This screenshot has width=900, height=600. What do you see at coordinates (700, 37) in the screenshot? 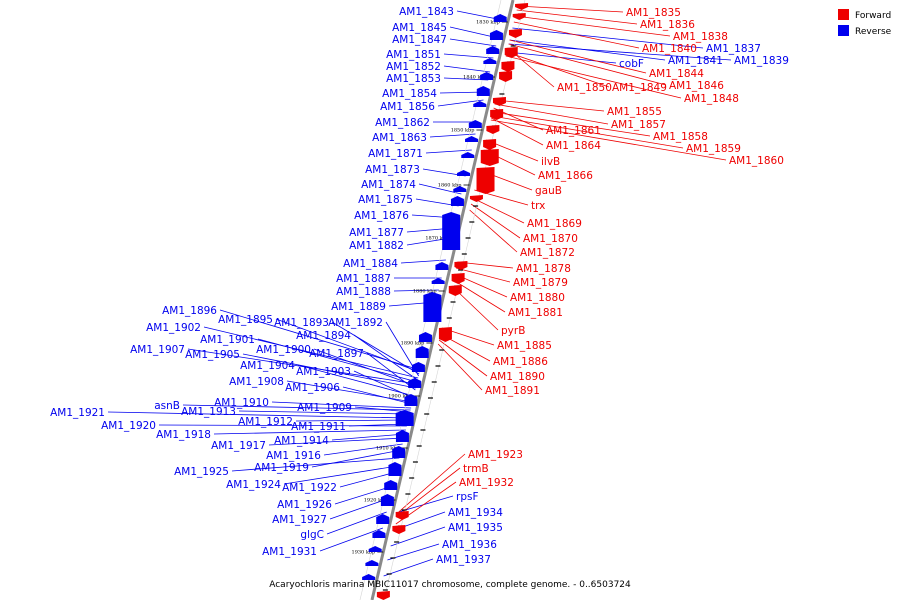
I see `forward-gene-label: AM1_1838` at bounding box center [700, 37].